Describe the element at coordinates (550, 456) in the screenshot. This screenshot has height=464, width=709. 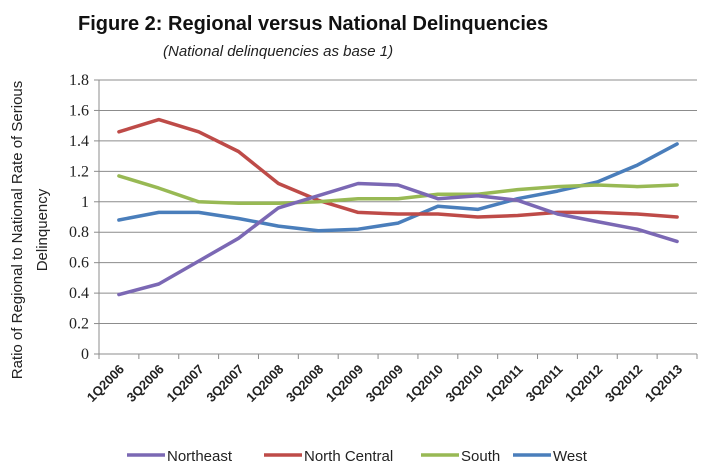
I see `legend-item-west: West` at that location.